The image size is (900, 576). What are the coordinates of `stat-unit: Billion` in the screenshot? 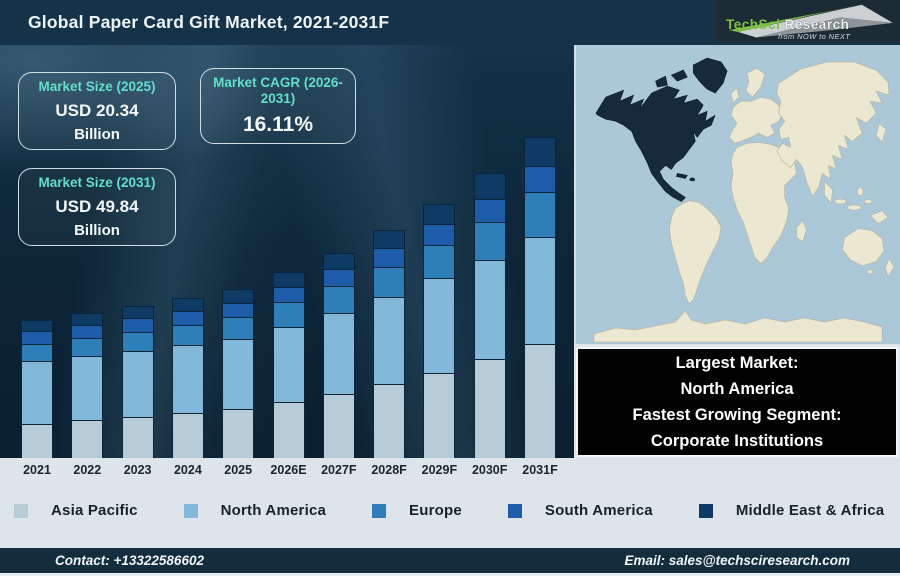 It's located at (97, 134).